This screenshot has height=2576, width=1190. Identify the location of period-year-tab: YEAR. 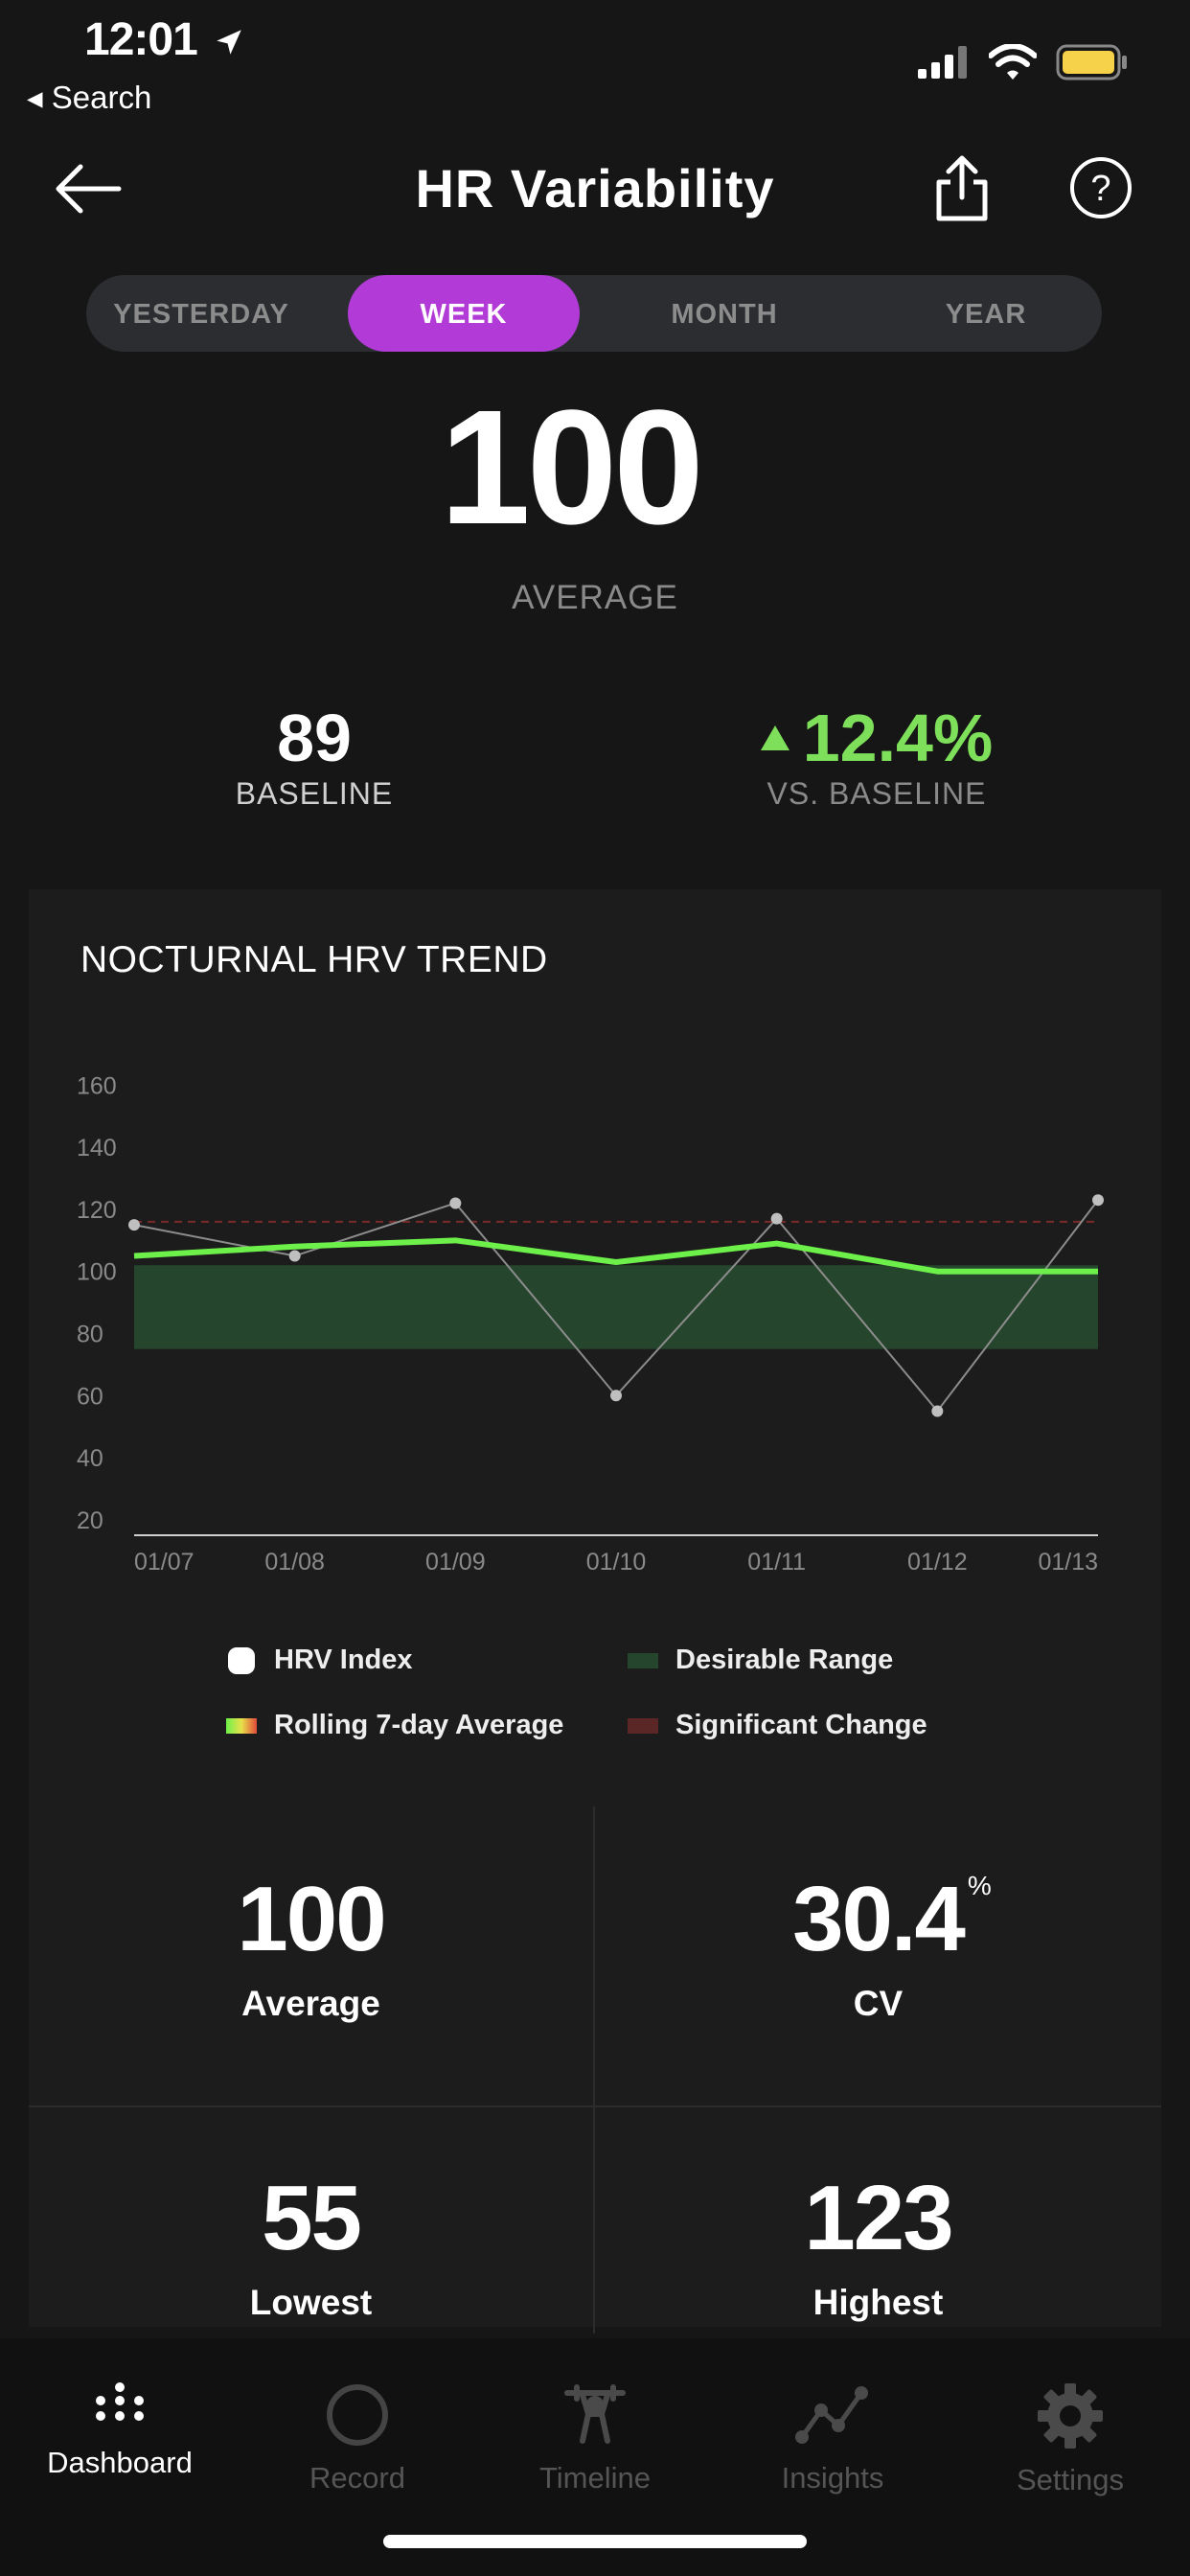
(986, 313).